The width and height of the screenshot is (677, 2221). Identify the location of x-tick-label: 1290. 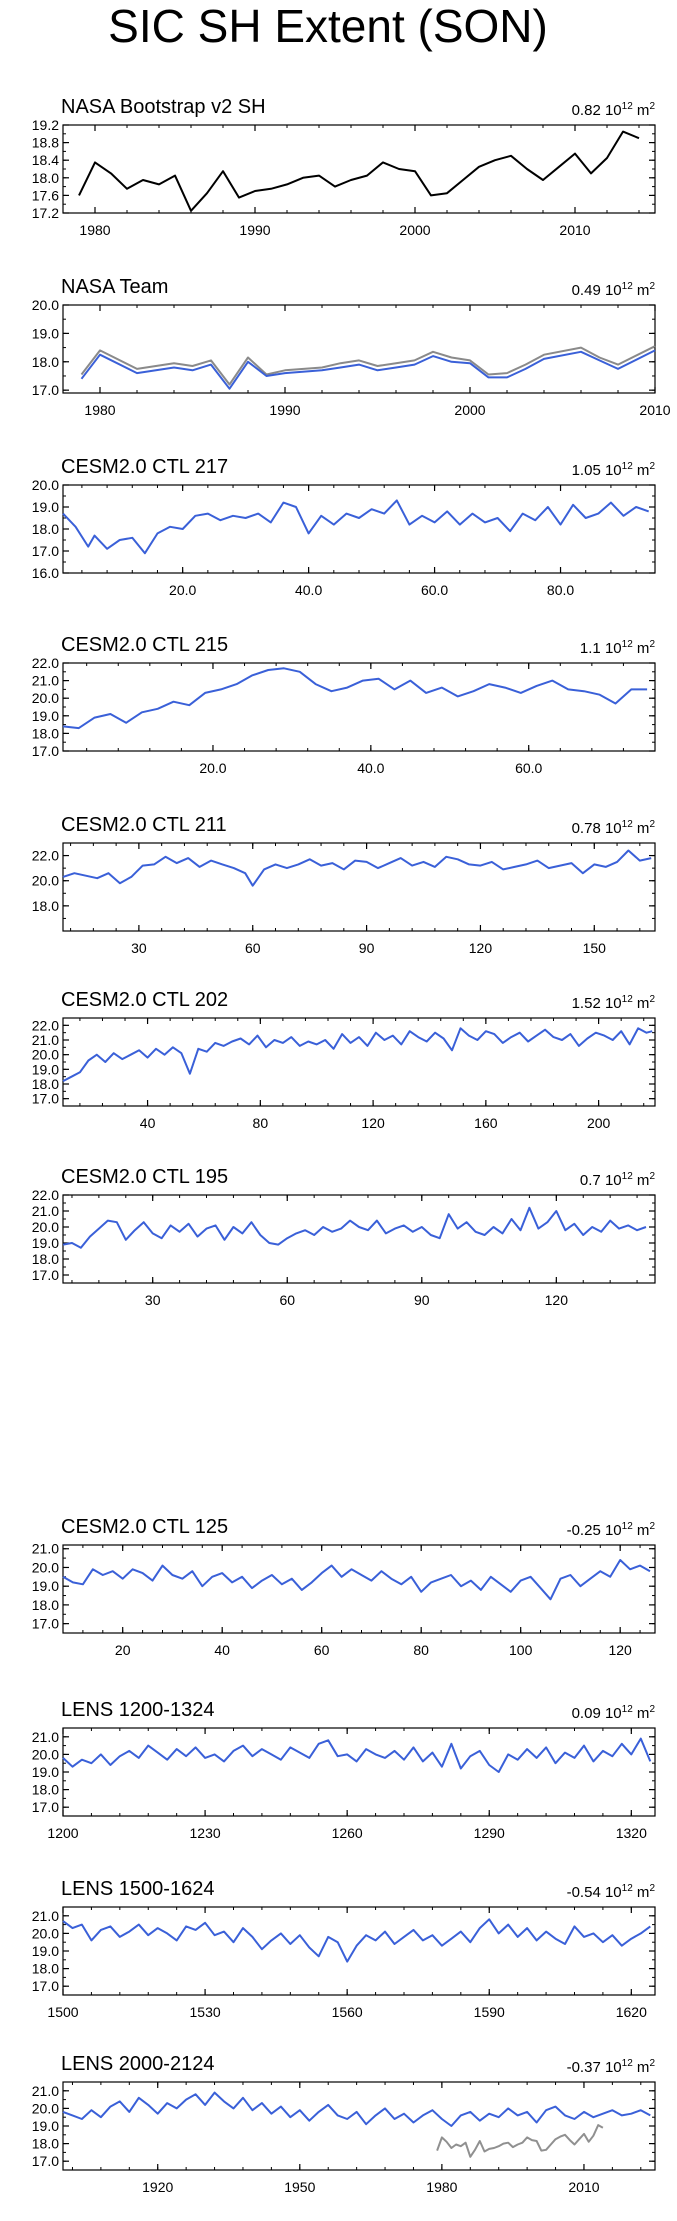
(489, 1833).